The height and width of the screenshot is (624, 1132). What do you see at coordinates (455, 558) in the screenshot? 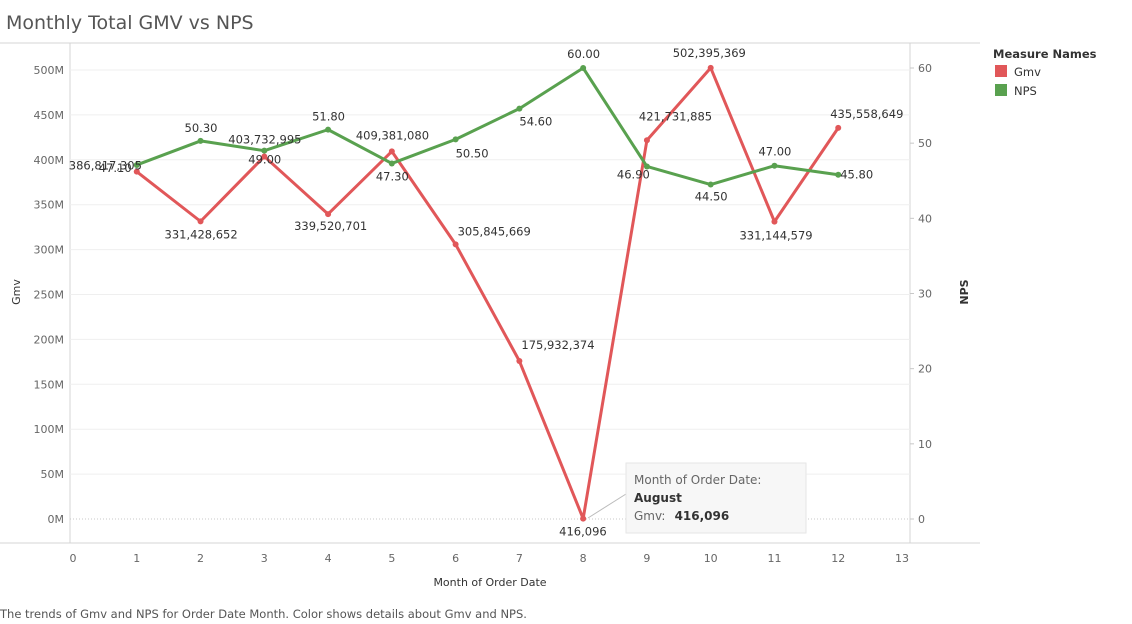
I see `x-tick-label: 6` at bounding box center [455, 558].